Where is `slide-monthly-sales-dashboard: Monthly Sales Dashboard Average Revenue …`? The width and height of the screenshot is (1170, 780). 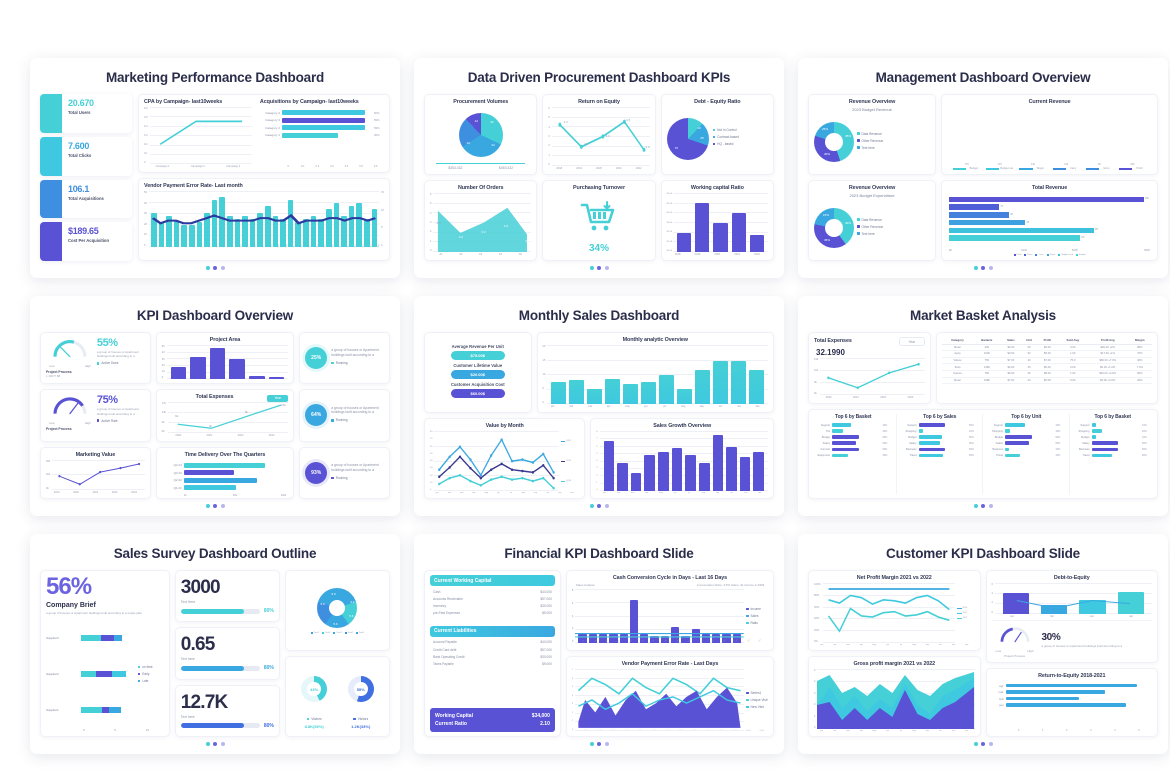 slide-monthly-sales-dashboard: Monthly Sales Dashboard Average Revenue … is located at coordinates (599, 406).